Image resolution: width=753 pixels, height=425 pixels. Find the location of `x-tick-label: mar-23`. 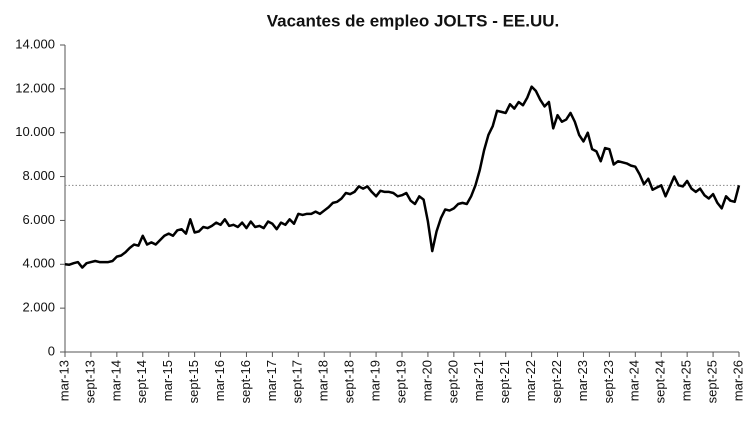

x-tick-label: mar-23 is located at coordinates (582, 380).